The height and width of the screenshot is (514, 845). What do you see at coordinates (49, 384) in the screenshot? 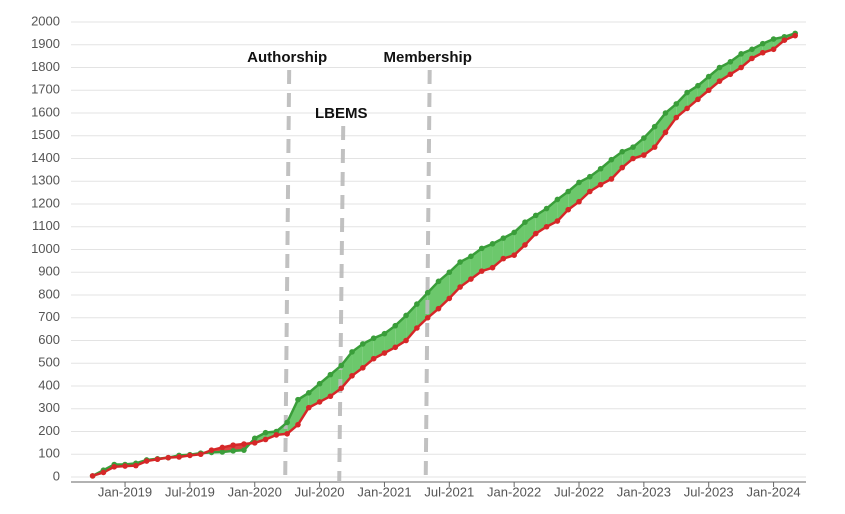
I see `y-tick-label: 400` at bounding box center [49, 384].